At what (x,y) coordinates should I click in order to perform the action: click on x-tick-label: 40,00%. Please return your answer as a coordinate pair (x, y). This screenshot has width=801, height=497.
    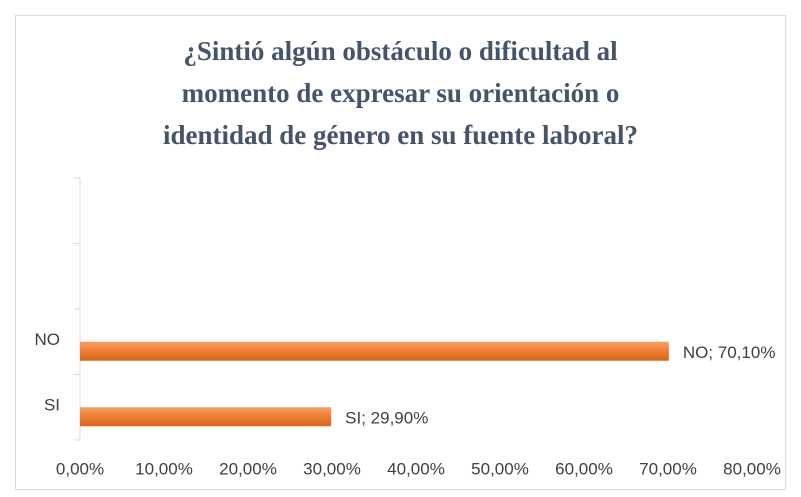
    Looking at the image, I should click on (416, 468).